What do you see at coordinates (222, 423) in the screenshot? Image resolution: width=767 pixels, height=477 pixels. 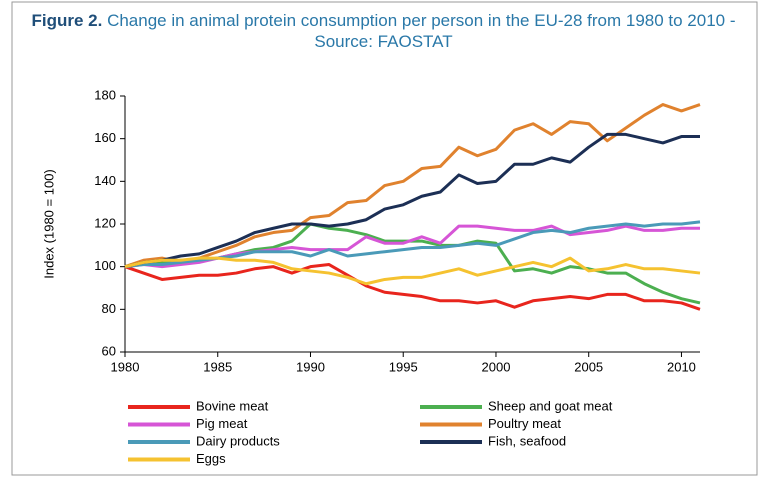 I see `legend-label: Pig meat` at bounding box center [222, 423].